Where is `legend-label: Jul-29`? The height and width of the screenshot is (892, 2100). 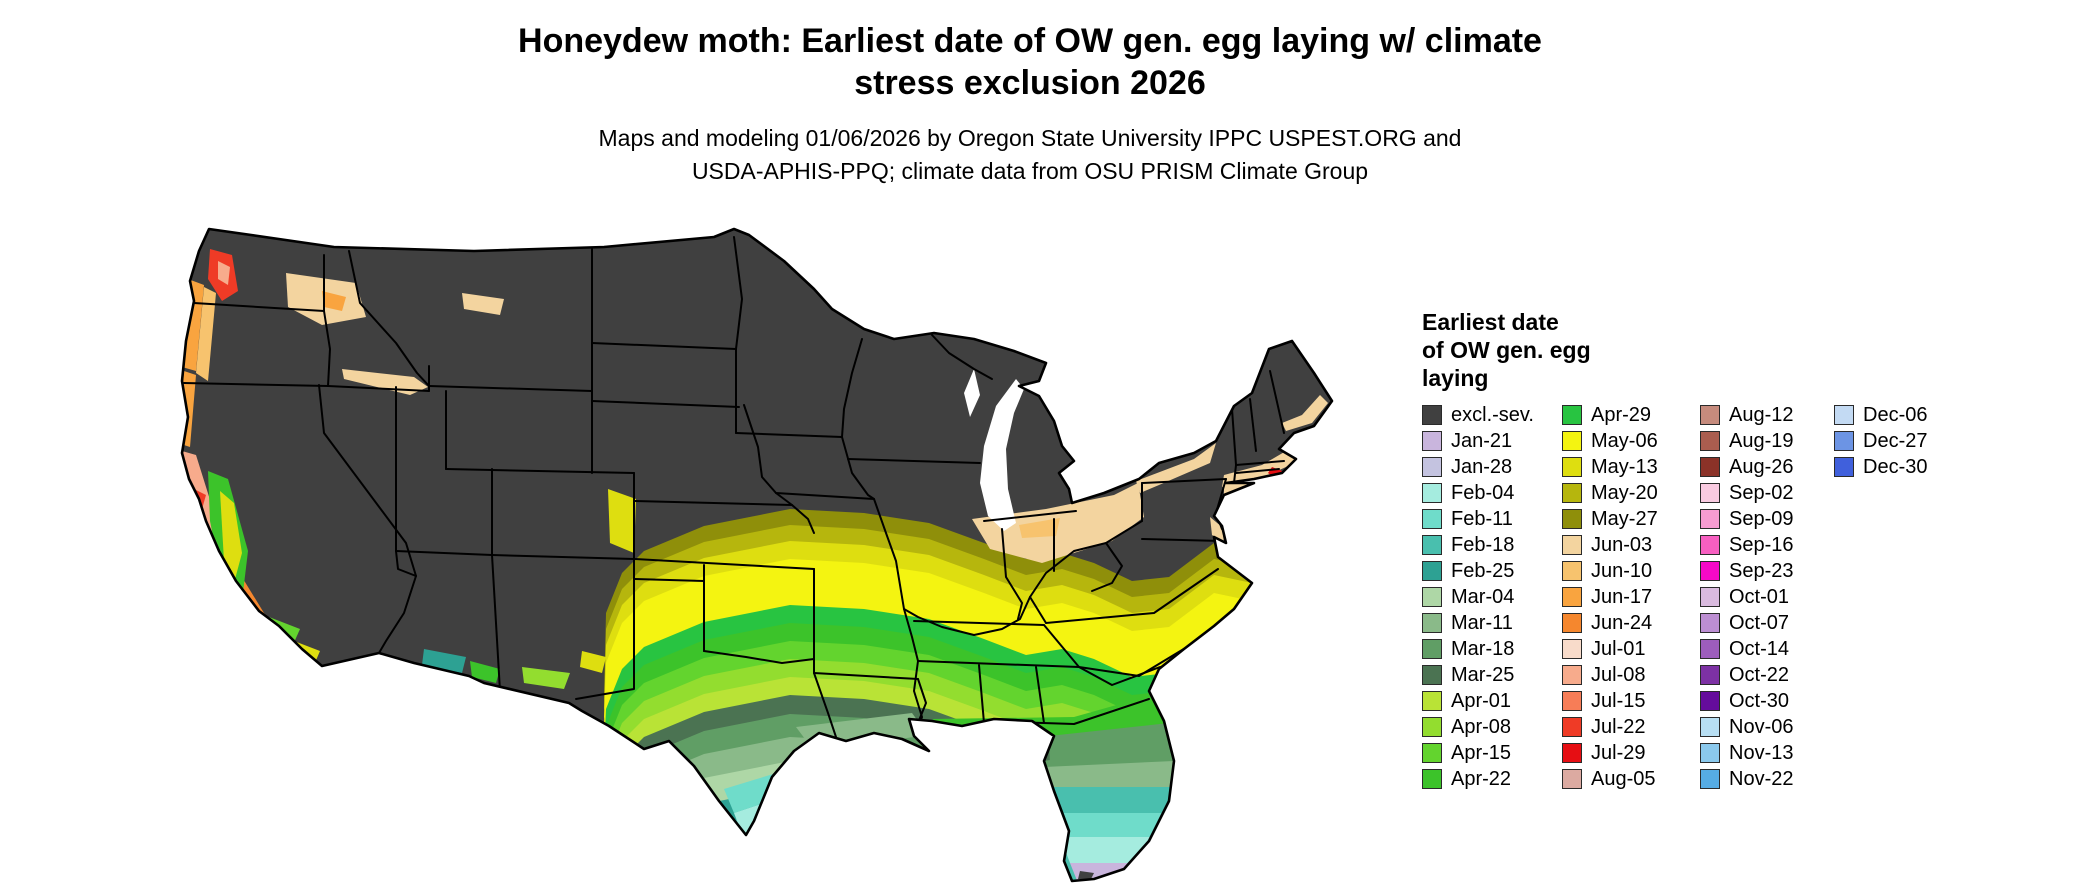 legend-label: Jul-29 is located at coordinates (1618, 752).